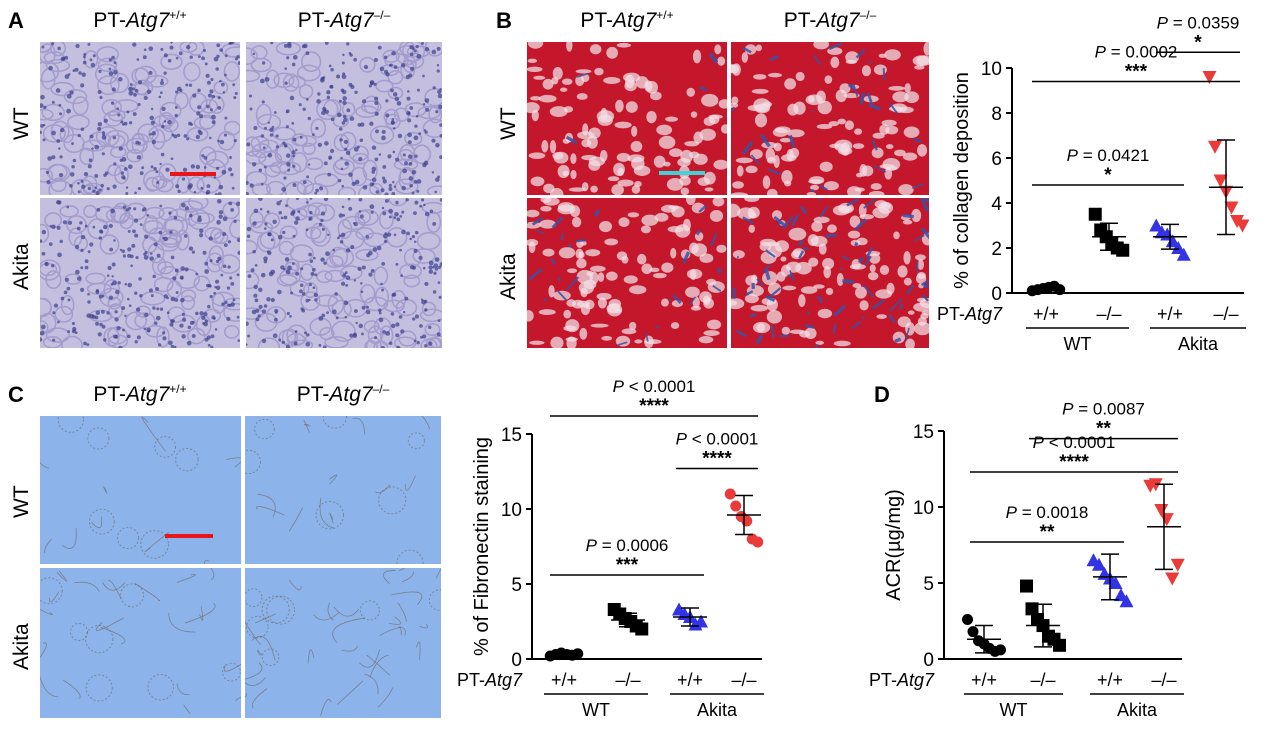 The height and width of the screenshot is (735, 1267). What do you see at coordinates (21, 501) in the screenshot?
I see `panel-c-row-label-wt: WT` at bounding box center [21, 501].